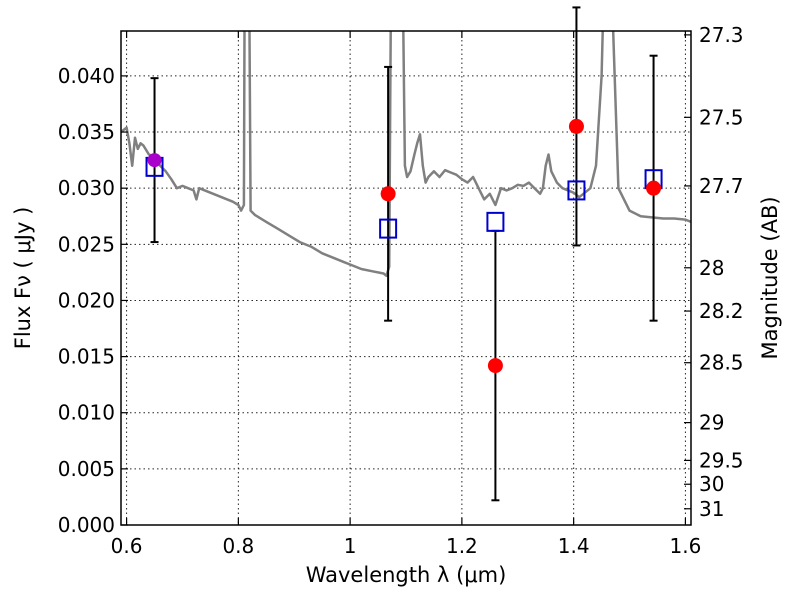 Image resolution: width=800 pixels, height=600 pixels. I want to click on x-axis-label: Wavelength λ (μm), so click(406, 575).